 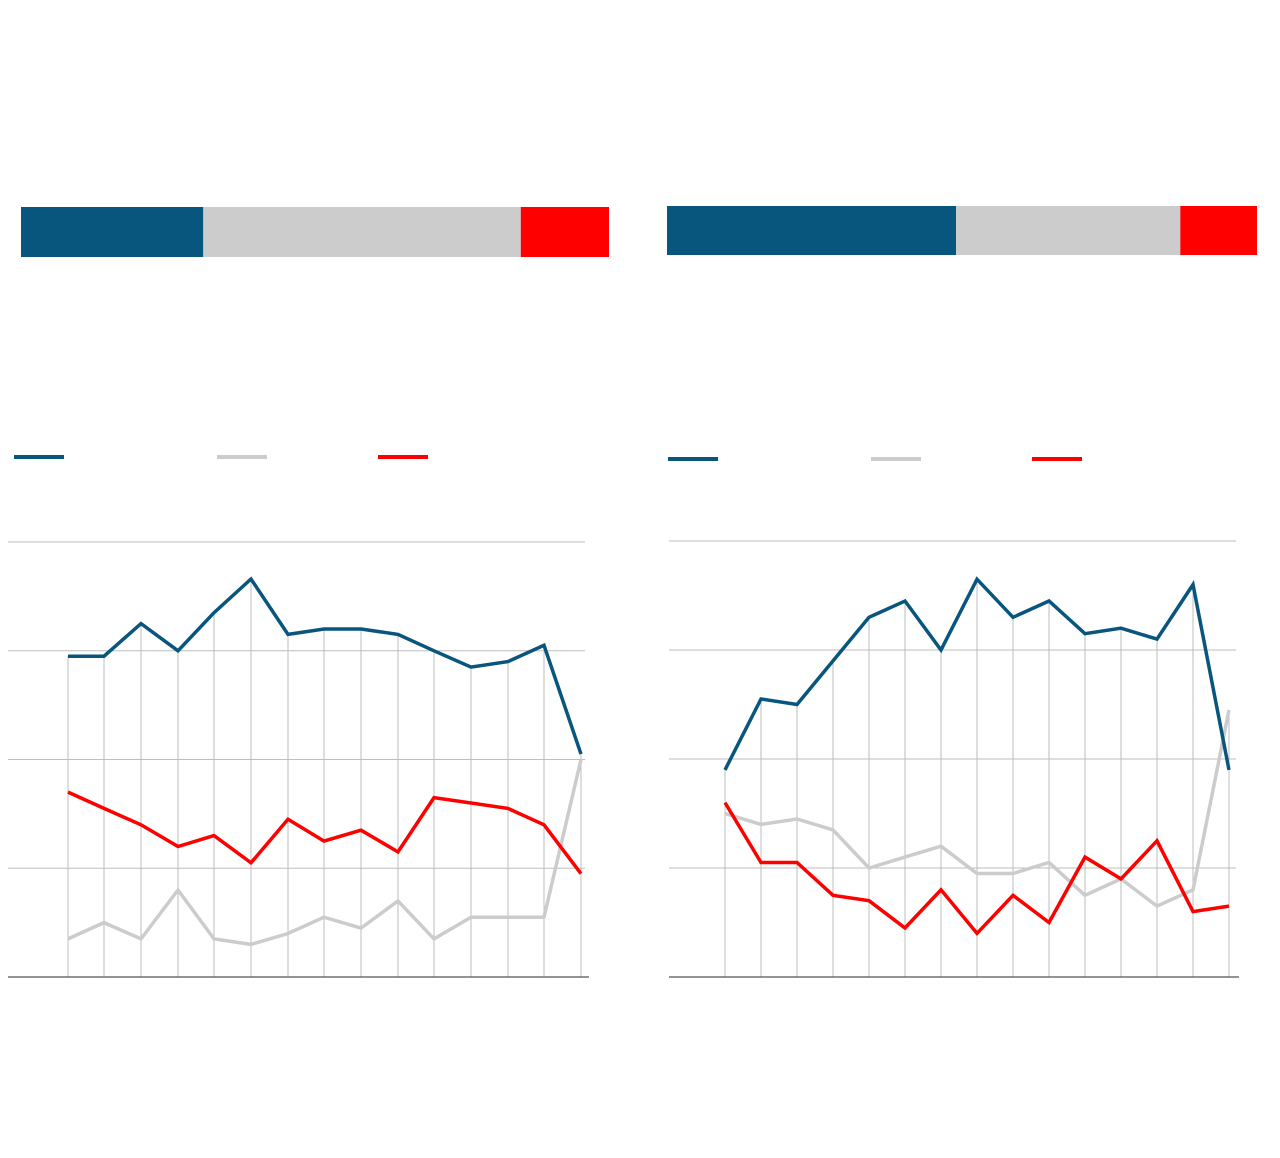 I want to click on vertical-gridlines, so click(x=977, y=778).